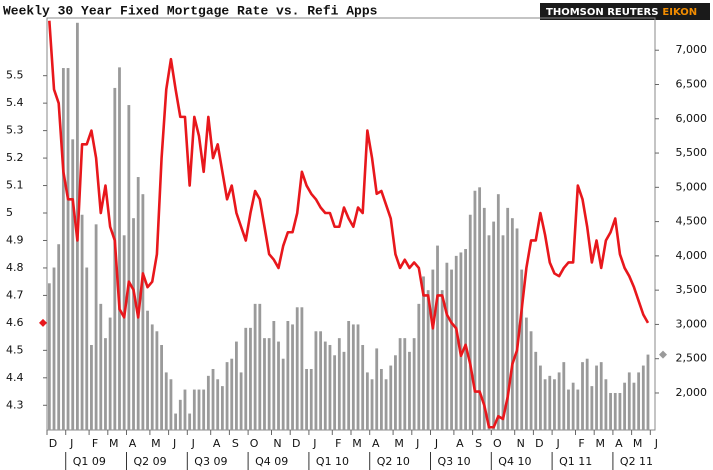 Image resolution: width=713 pixels, height=470 pixels. What do you see at coordinates (621, 12) in the screenshot?
I see `logo-name: THOMSON REUTERS EIKON` at bounding box center [621, 12].